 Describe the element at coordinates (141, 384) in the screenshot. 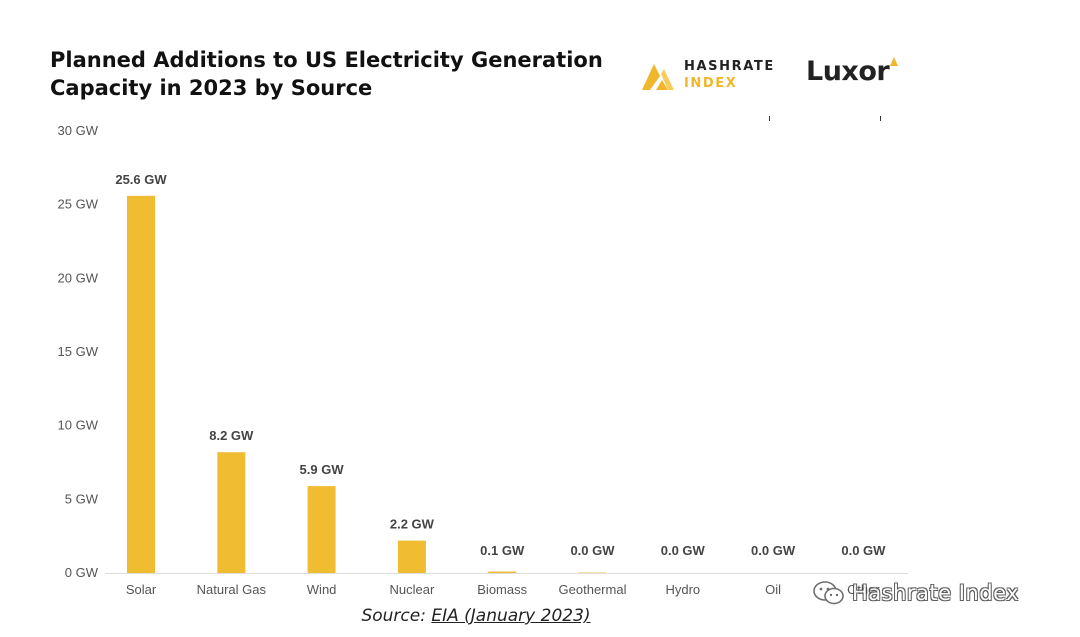

I see `bar-solar` at that location.